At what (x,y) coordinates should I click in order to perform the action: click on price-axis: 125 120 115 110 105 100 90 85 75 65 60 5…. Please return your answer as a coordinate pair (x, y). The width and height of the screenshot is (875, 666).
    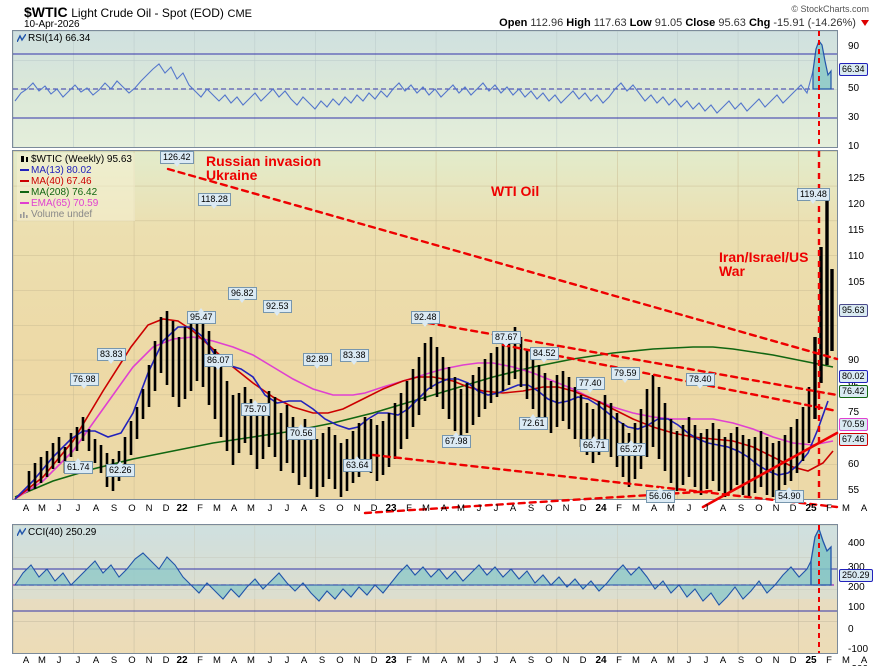
    Looking at the image, I should click on (856, 325).